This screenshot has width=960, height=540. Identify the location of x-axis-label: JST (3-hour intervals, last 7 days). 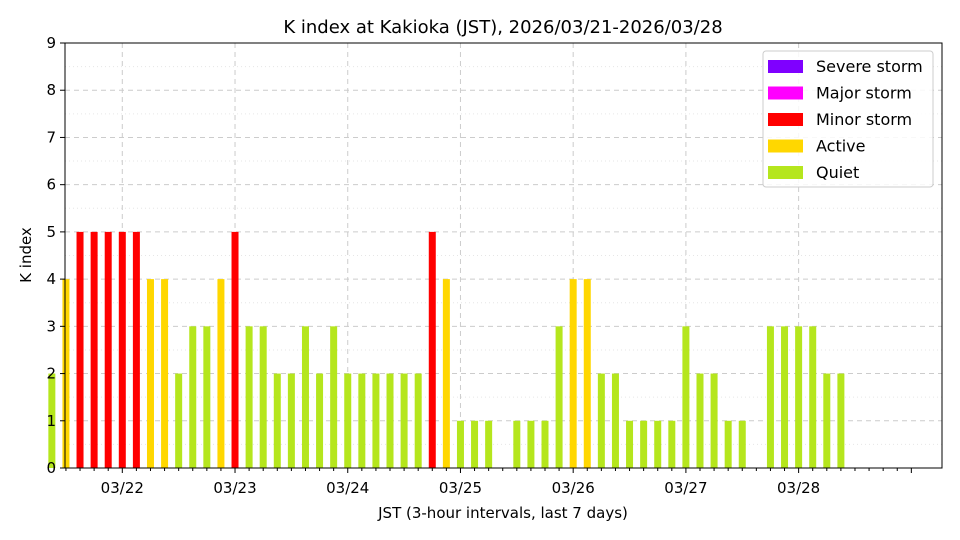
(502, 513).